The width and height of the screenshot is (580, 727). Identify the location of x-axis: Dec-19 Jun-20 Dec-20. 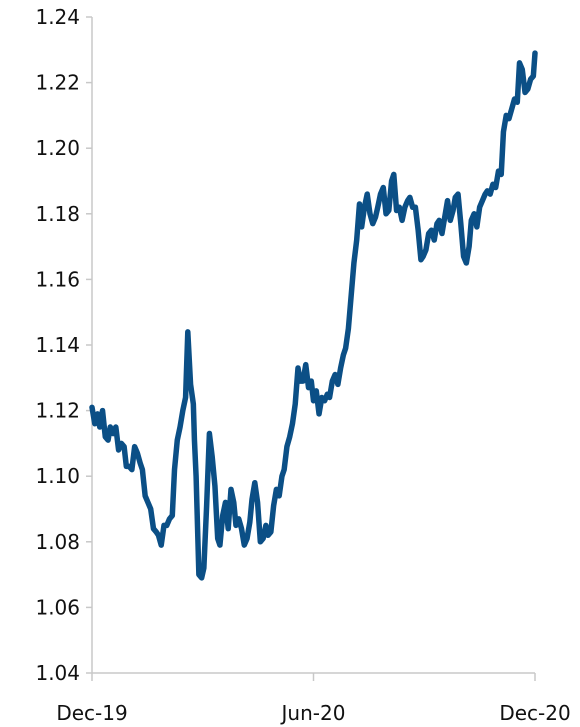
(313, 698).